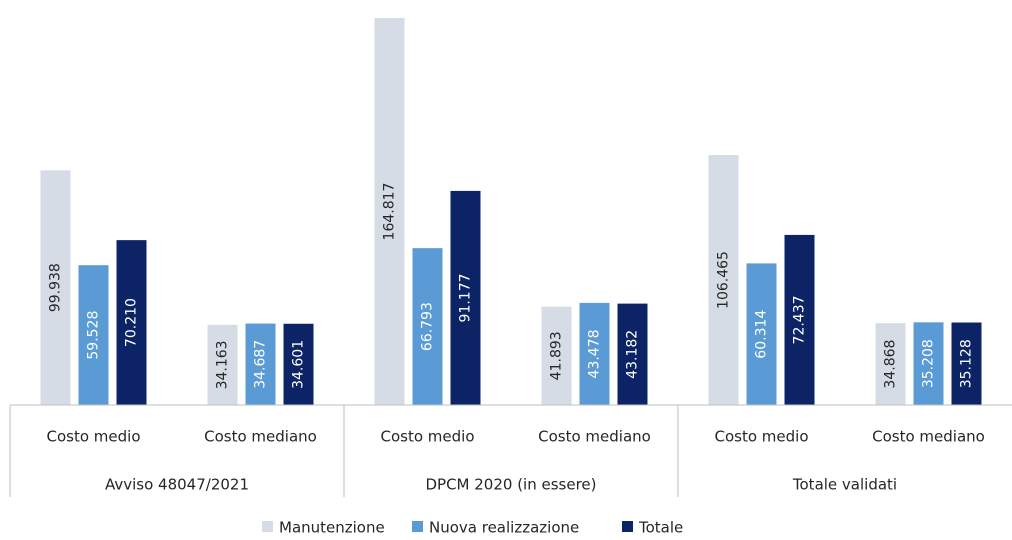  I want to click on legend-label: Nuova realizzazione, so click(504, 528).